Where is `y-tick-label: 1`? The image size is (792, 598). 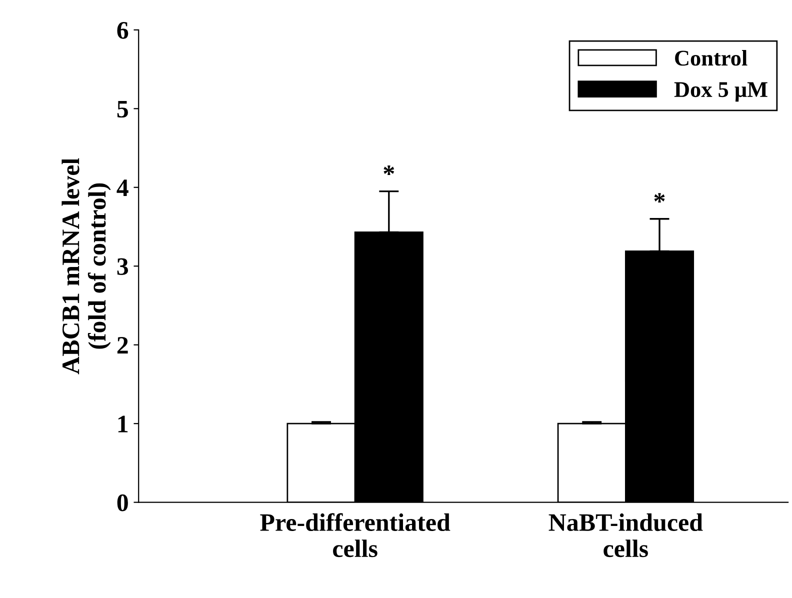 y-tick-label: 1 is located at coordinates (123, 424).